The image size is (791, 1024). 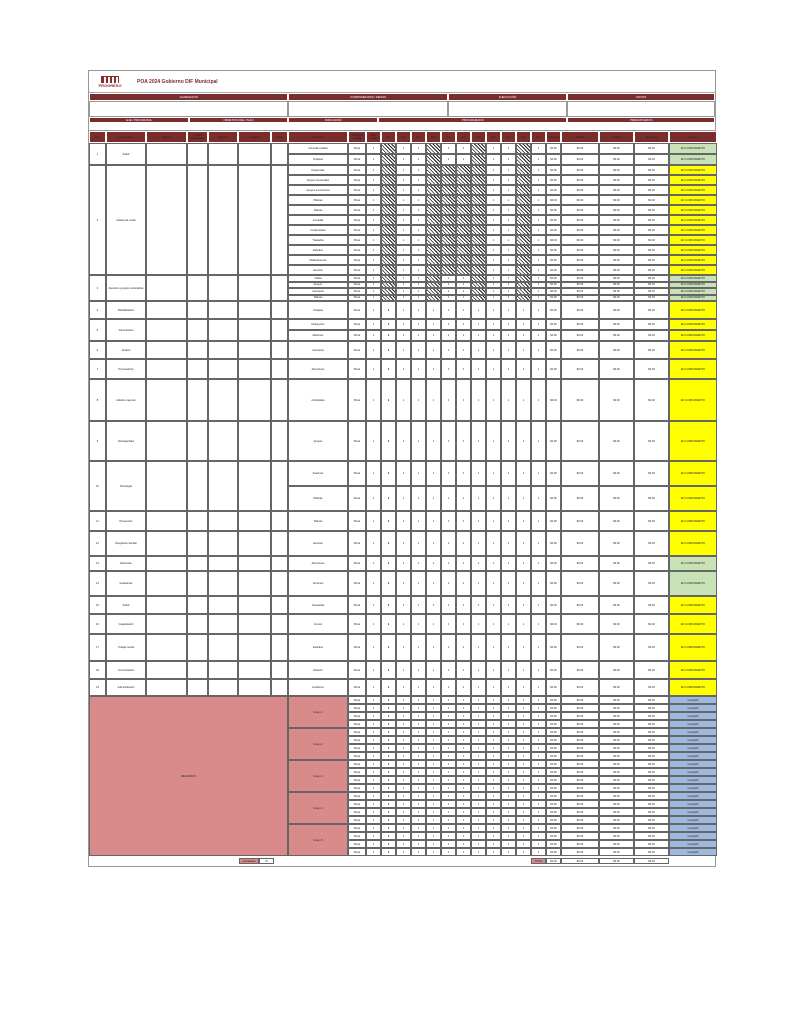 What do you see at coordinates (693, 441) in the screenshot?
I see `status-badge: EN CUMPLIMIENTO` at bounding box center [693, 441].